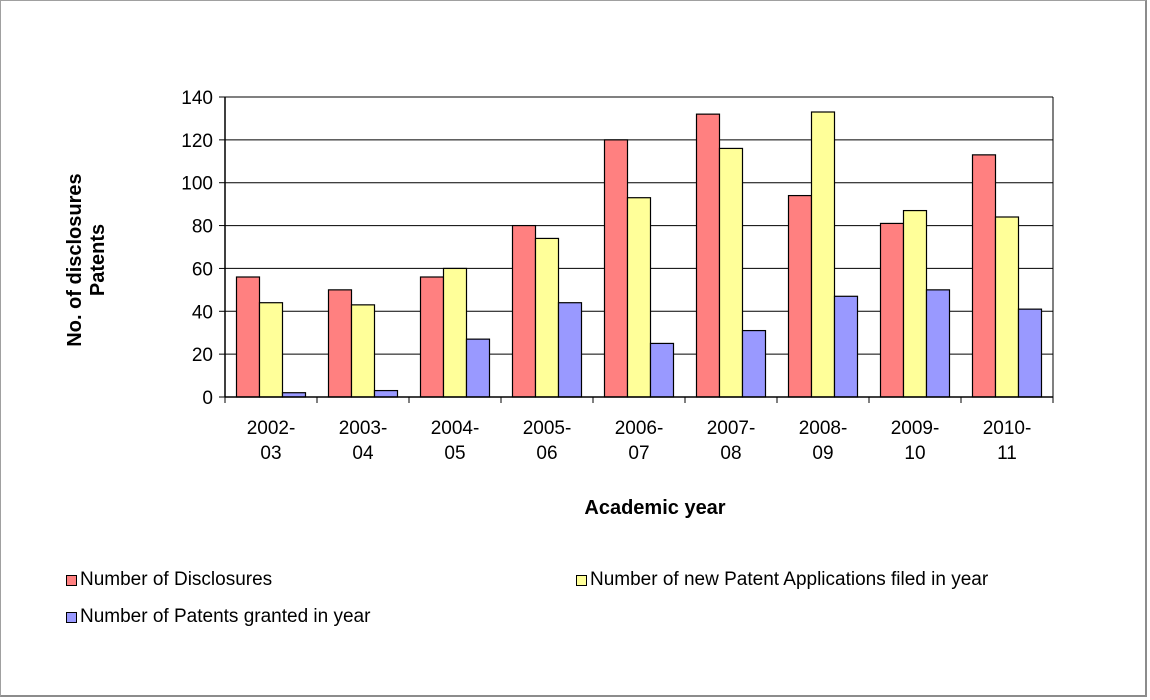 Image resolution: width=1150 pixels, height=700 pixels. What do you see at coordinates (547, 428) in the screenshot?
I see `x-tick-label: 2005-` at bounding box center [547, 428].